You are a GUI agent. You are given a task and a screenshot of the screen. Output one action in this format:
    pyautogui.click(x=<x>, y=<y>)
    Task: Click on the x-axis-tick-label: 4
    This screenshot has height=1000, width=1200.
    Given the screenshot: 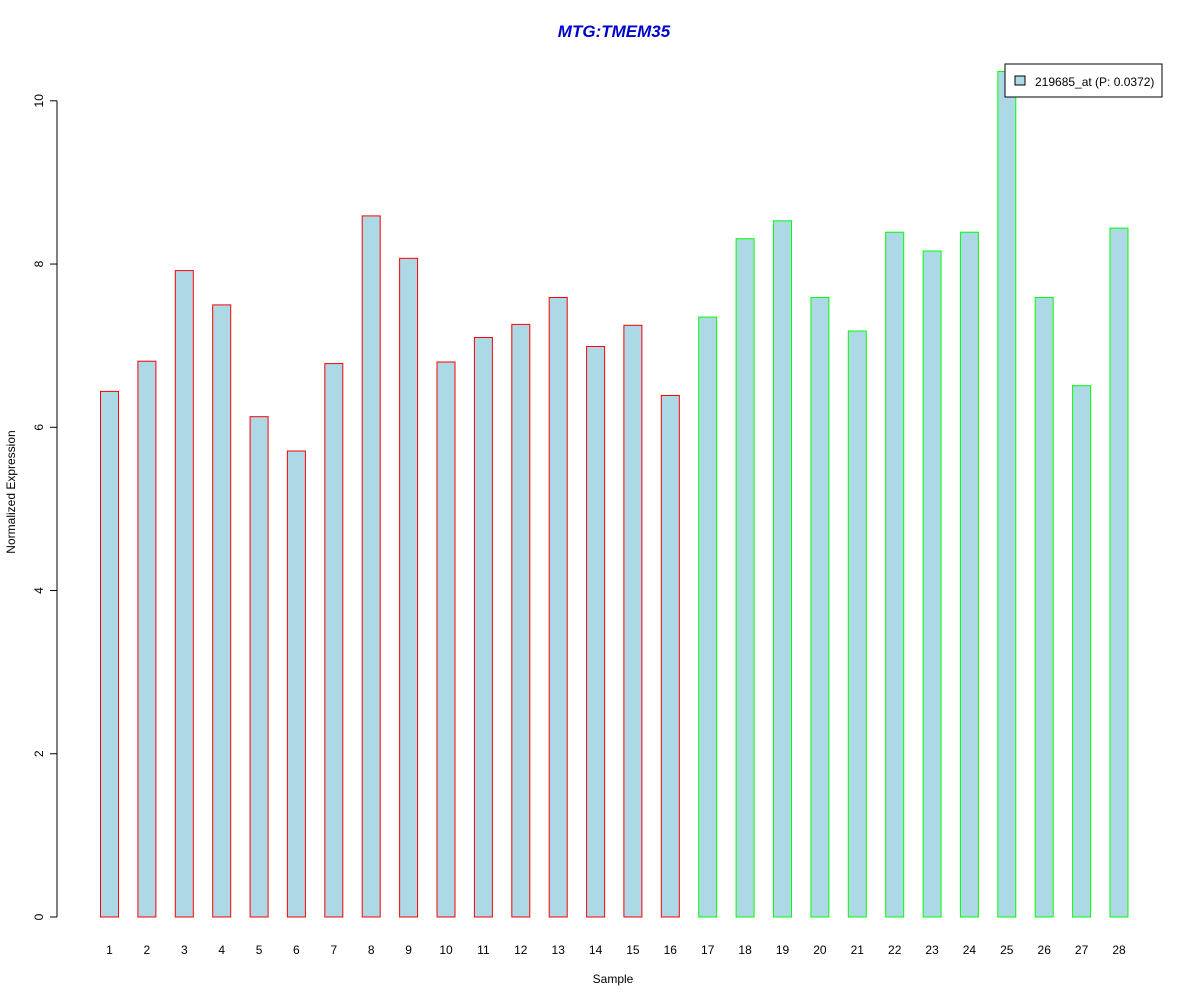 What is the action you would take?
    pyautogui.click(x=221, y=950)
    